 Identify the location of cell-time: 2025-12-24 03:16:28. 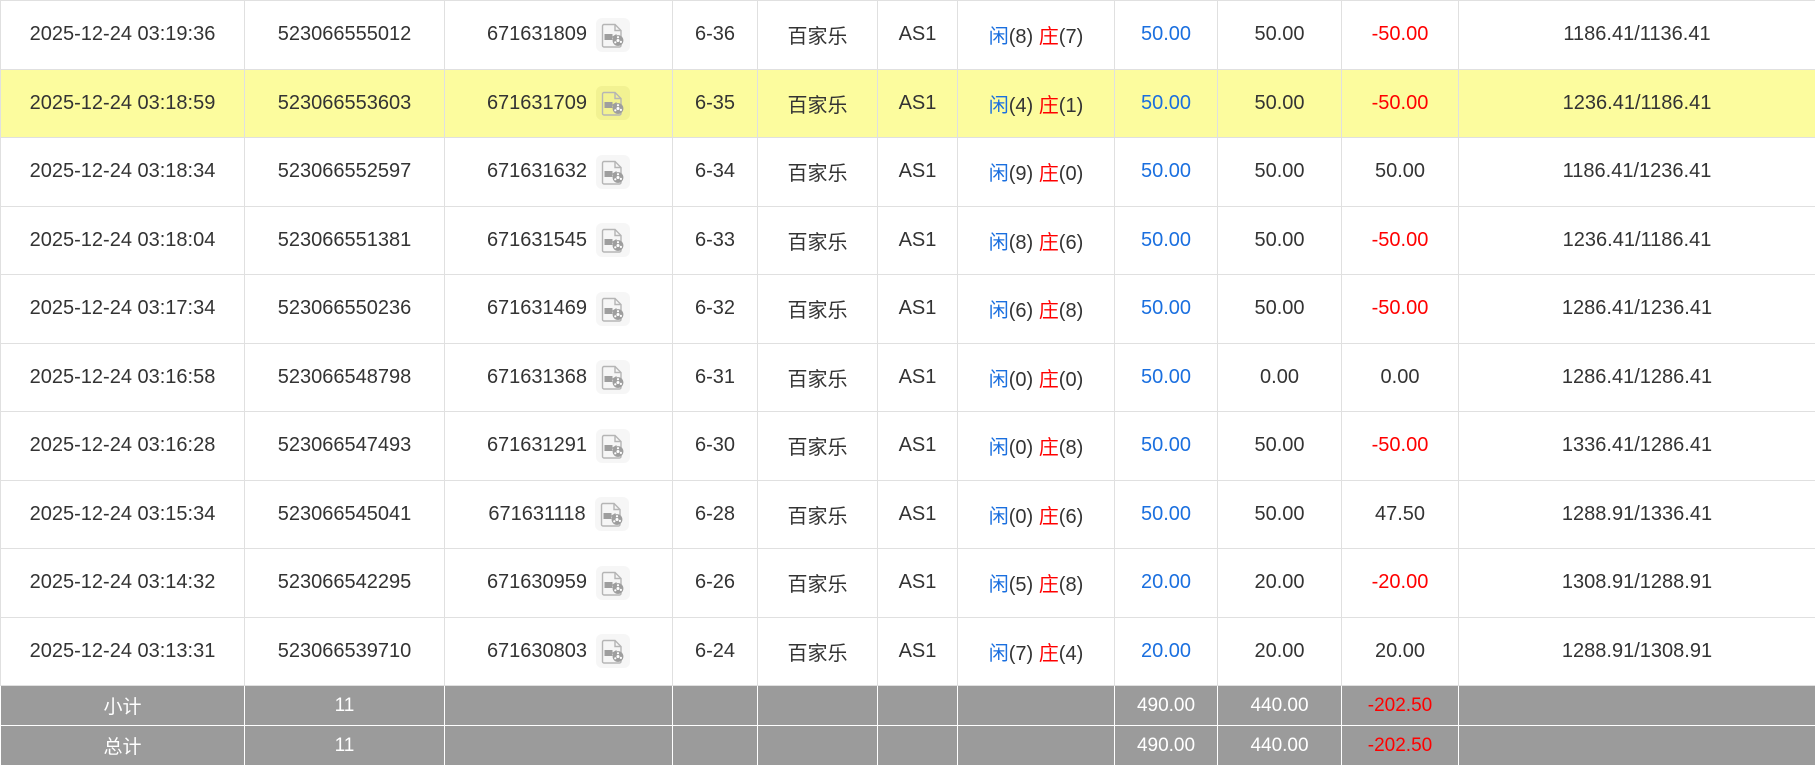
(123, 446).